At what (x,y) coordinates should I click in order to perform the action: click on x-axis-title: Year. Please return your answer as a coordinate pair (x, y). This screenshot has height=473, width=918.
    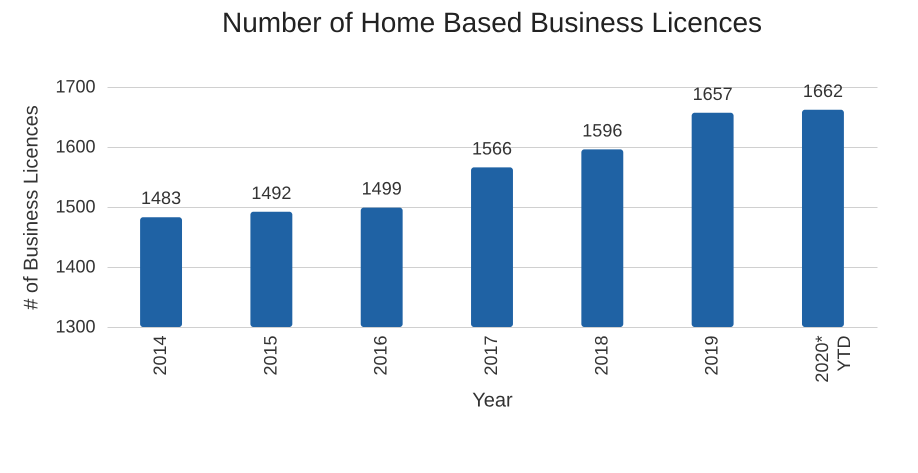
    Looking at the image, I should click on (493, 401).